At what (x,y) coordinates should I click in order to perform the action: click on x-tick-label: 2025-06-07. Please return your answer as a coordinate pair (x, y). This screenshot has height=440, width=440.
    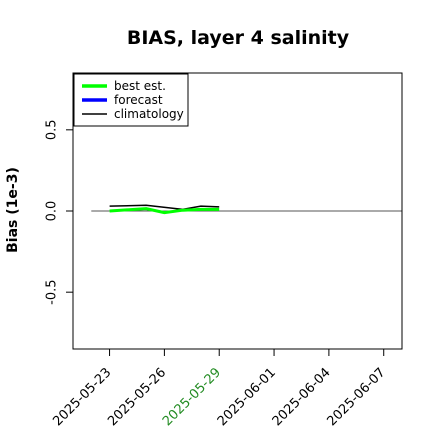
    Looking at the image, I should click on (357, 397).